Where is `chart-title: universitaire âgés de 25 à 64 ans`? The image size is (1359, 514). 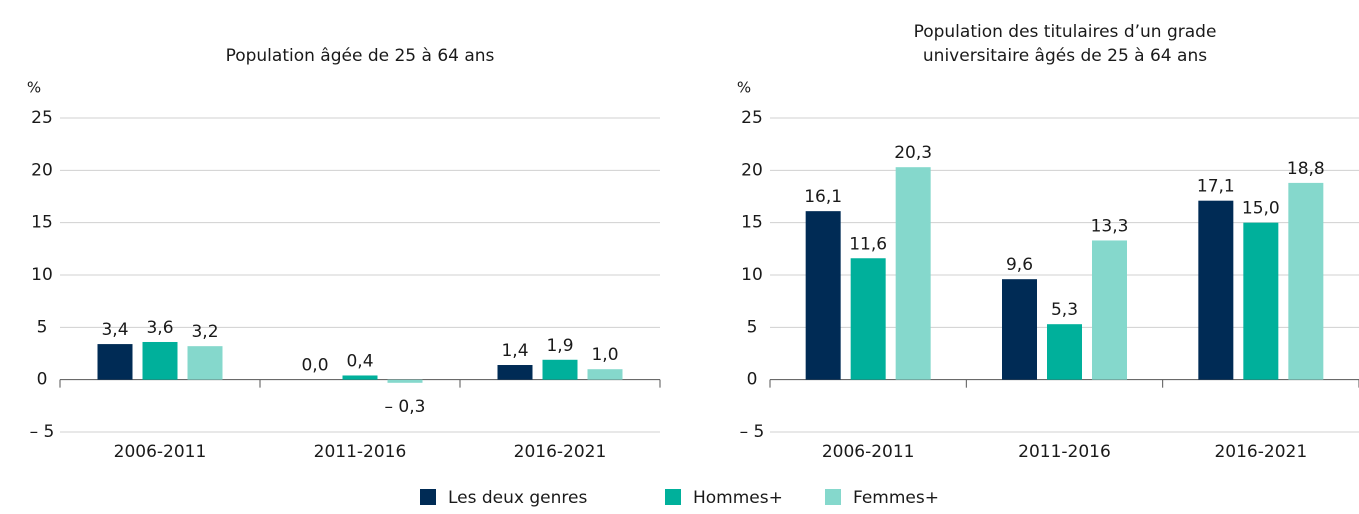
chart-title: universitaire âgés de 25 à 64 ans is located at coordinates (1065, 56).